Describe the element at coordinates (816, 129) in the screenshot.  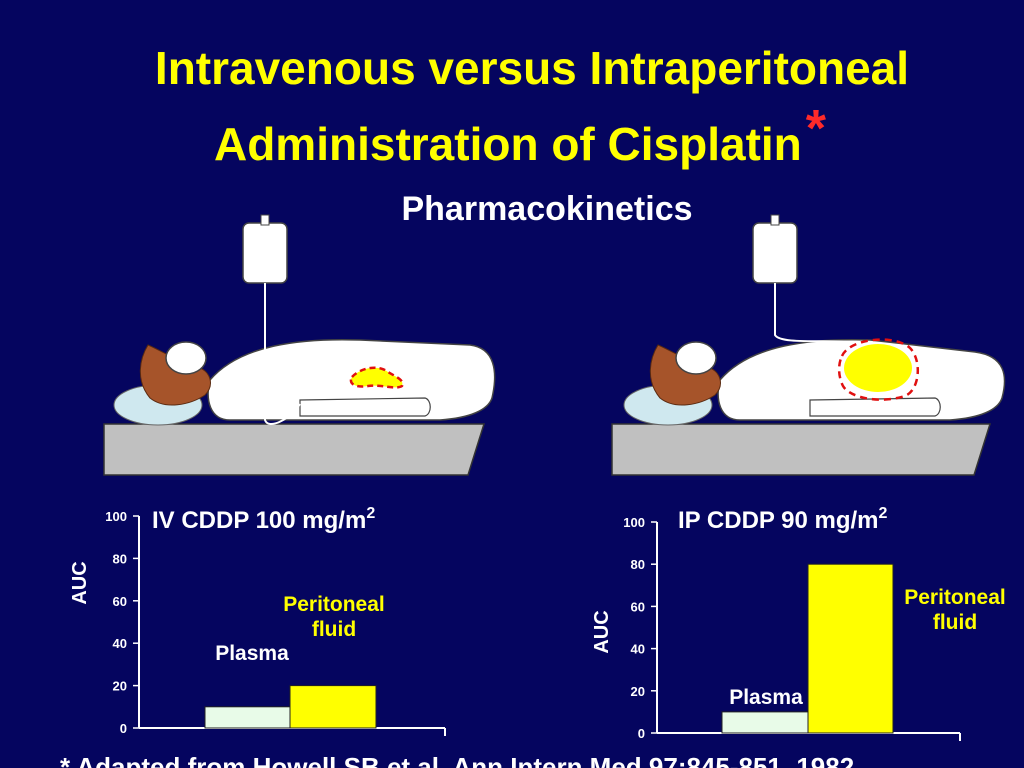
I see `title-footnote-marker: *` at that location.